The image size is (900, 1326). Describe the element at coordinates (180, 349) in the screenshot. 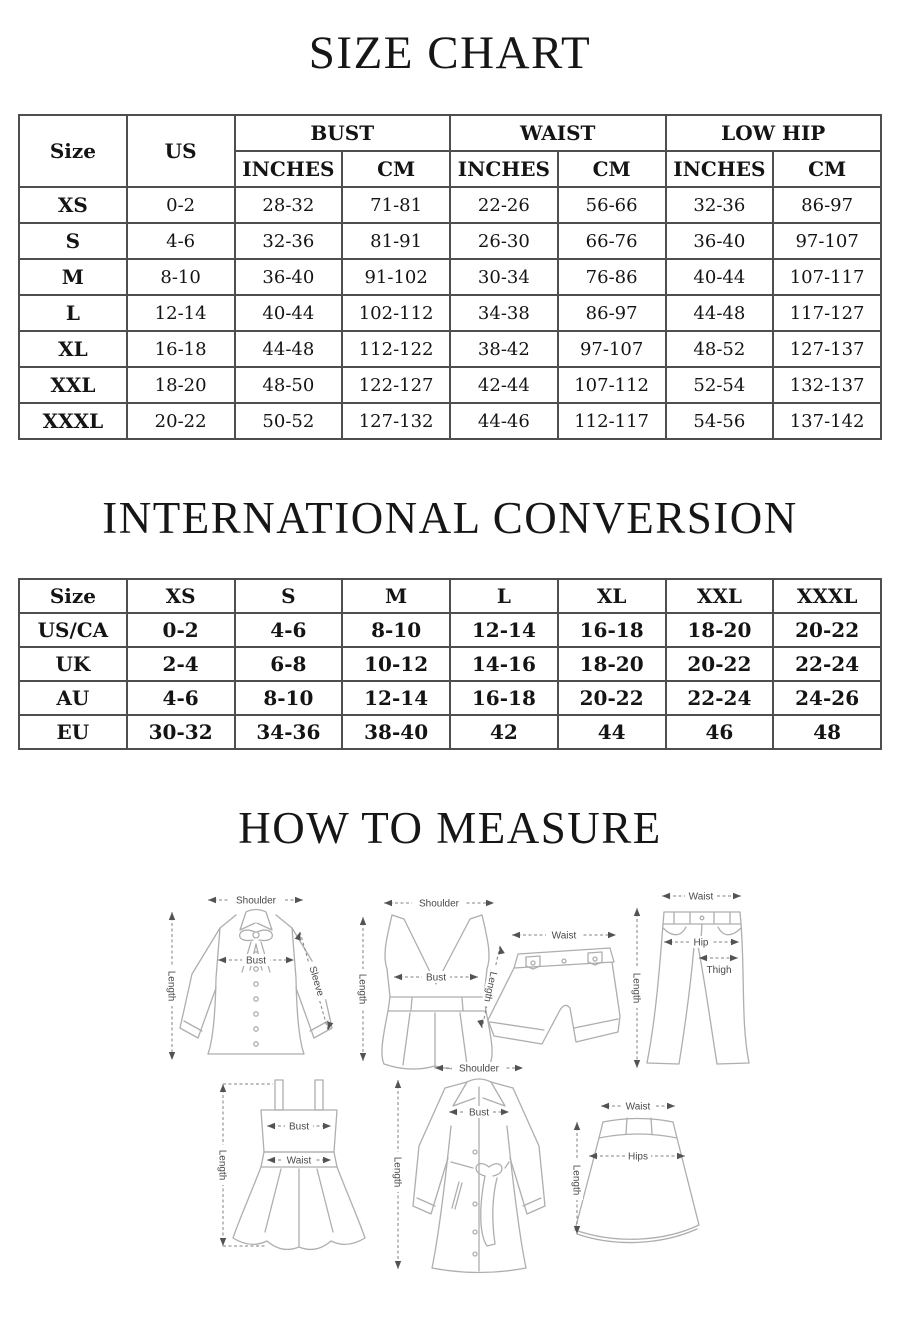

I see `us-cell: 16-18` at that location.